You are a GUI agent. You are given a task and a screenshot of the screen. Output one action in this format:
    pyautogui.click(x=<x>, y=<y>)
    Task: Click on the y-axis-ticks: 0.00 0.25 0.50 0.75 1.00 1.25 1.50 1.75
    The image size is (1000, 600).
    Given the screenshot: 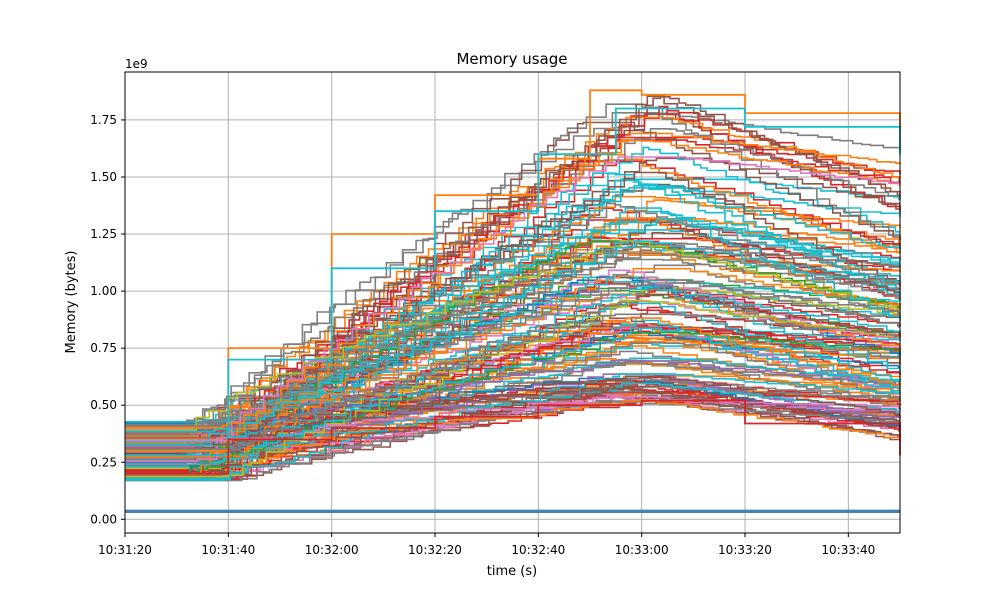 What is the action you would take?
    pyautogui.click(x=107, y=319)
    